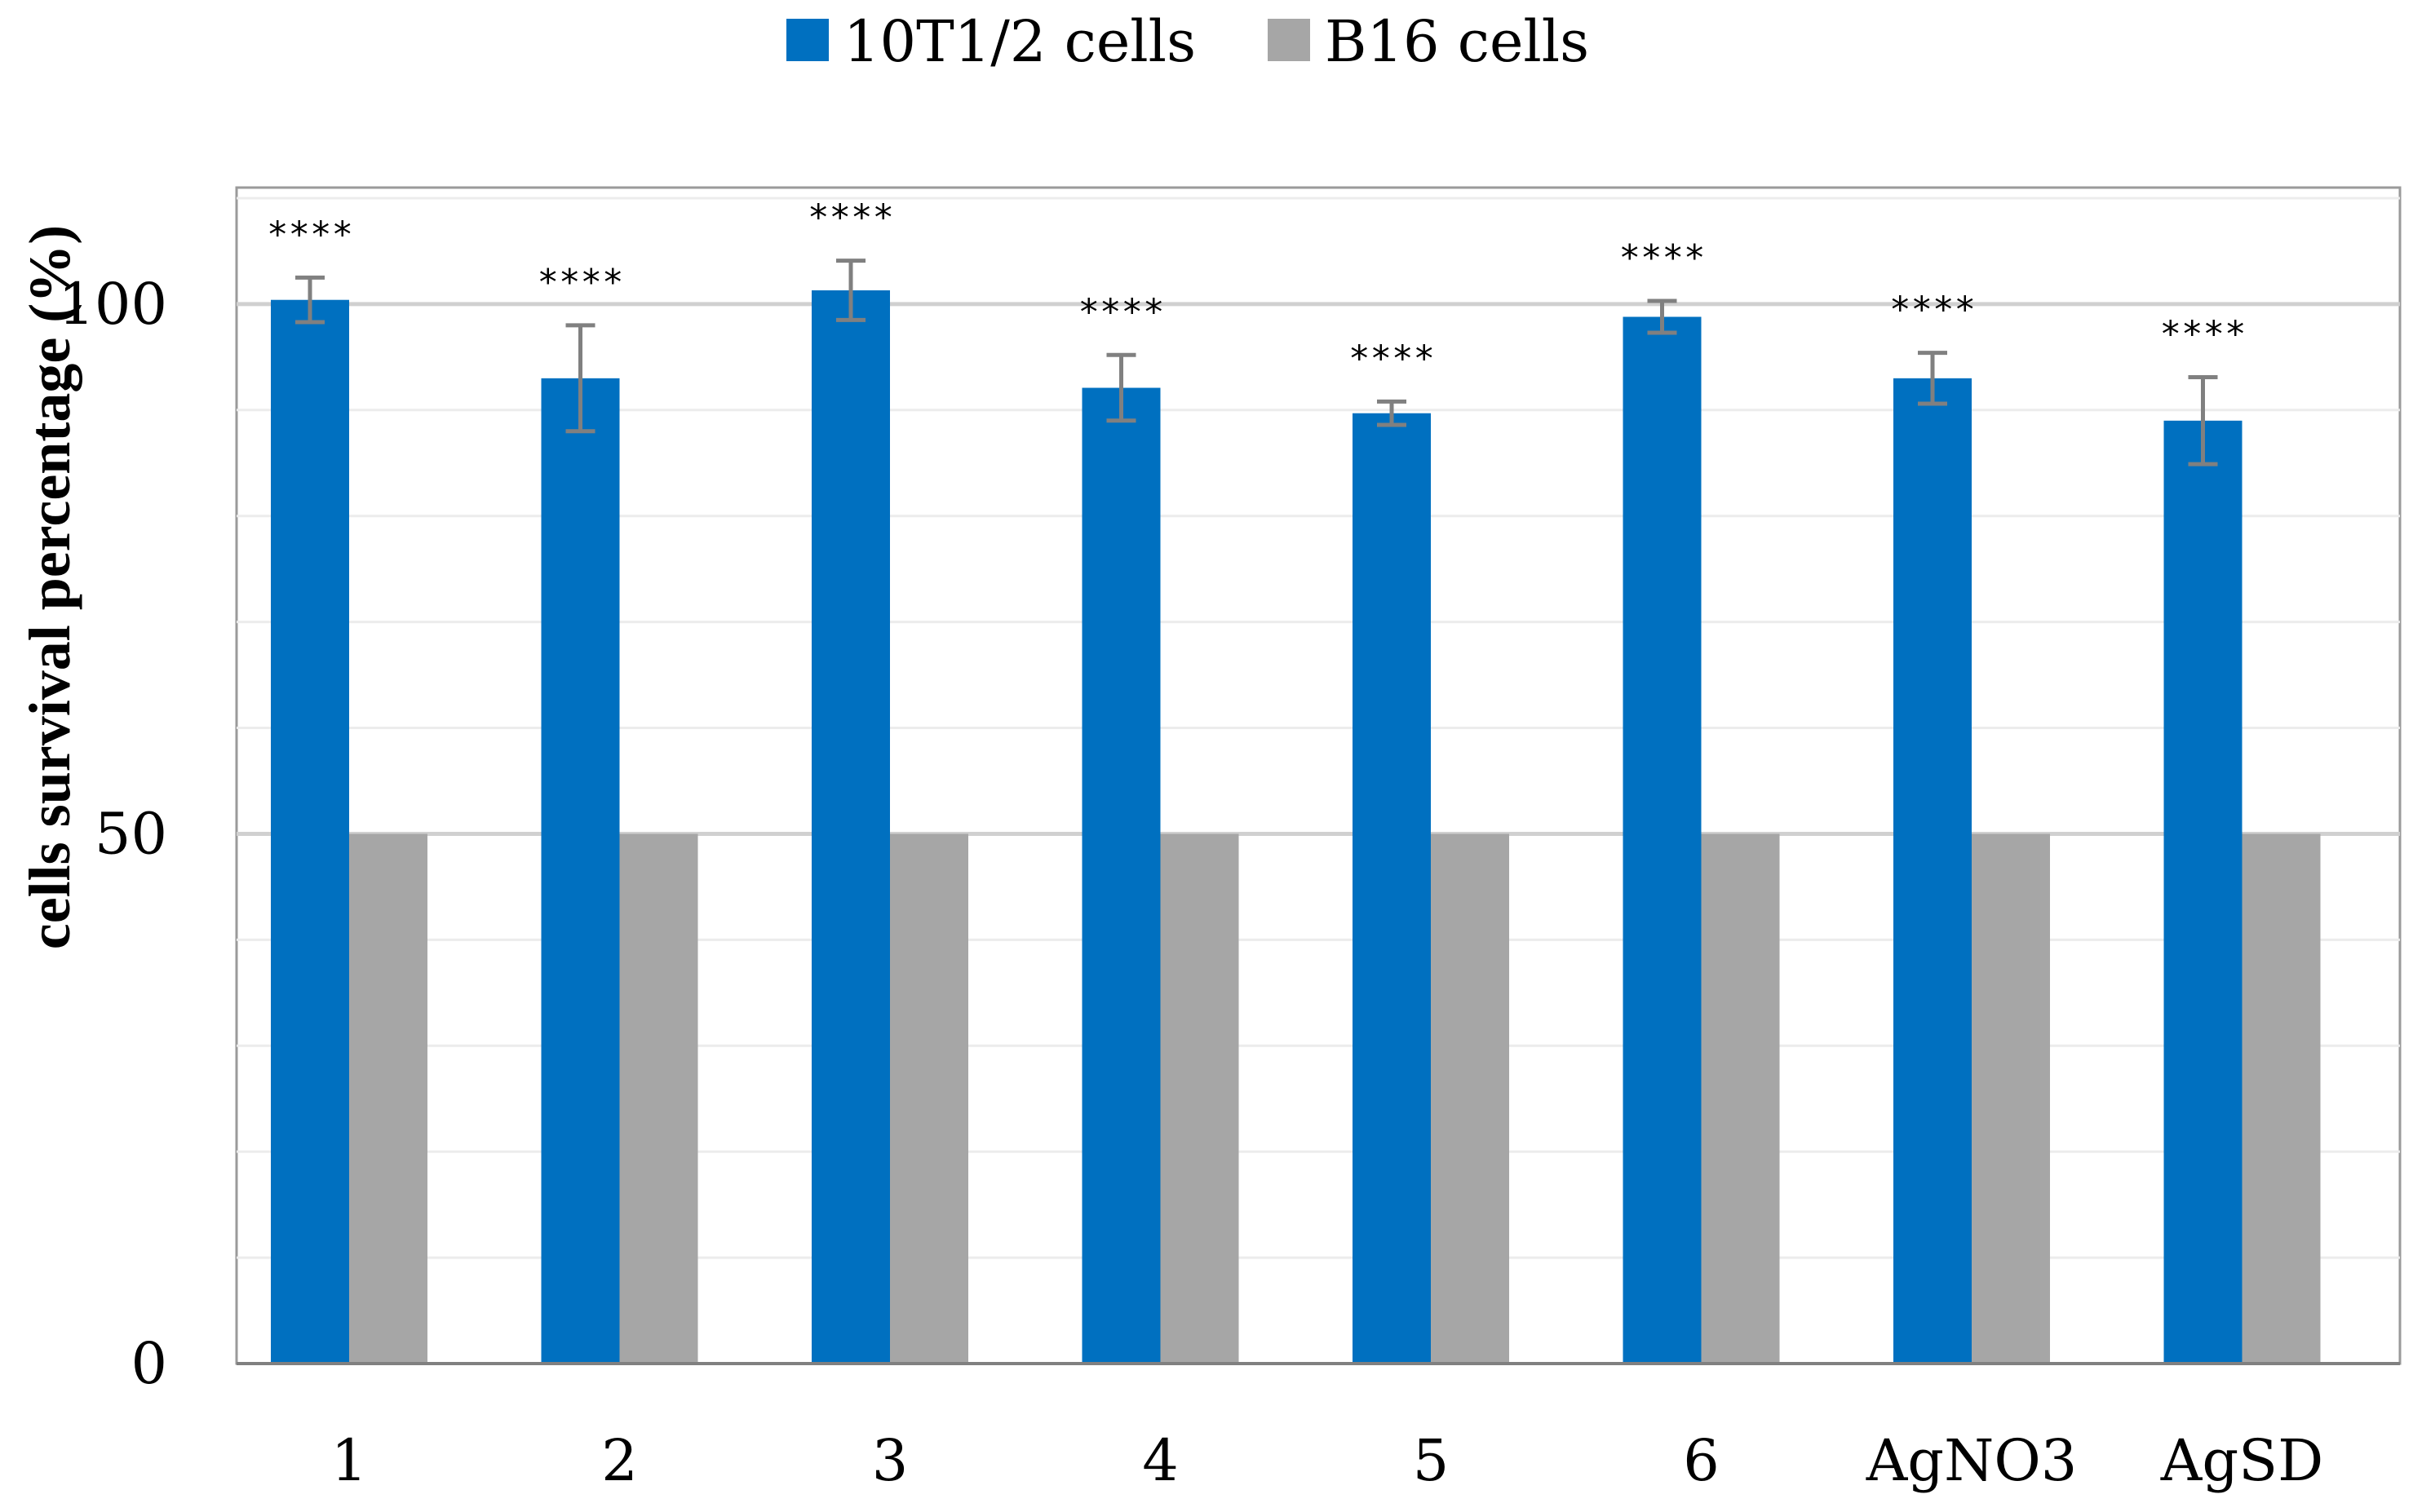 This screenshot has height=1512, width=2413. What do you see at coordinates (2241, 1460) in the screenshot?
I see `x-tick-label: AgSD` at bounding box center [2241, 1460].